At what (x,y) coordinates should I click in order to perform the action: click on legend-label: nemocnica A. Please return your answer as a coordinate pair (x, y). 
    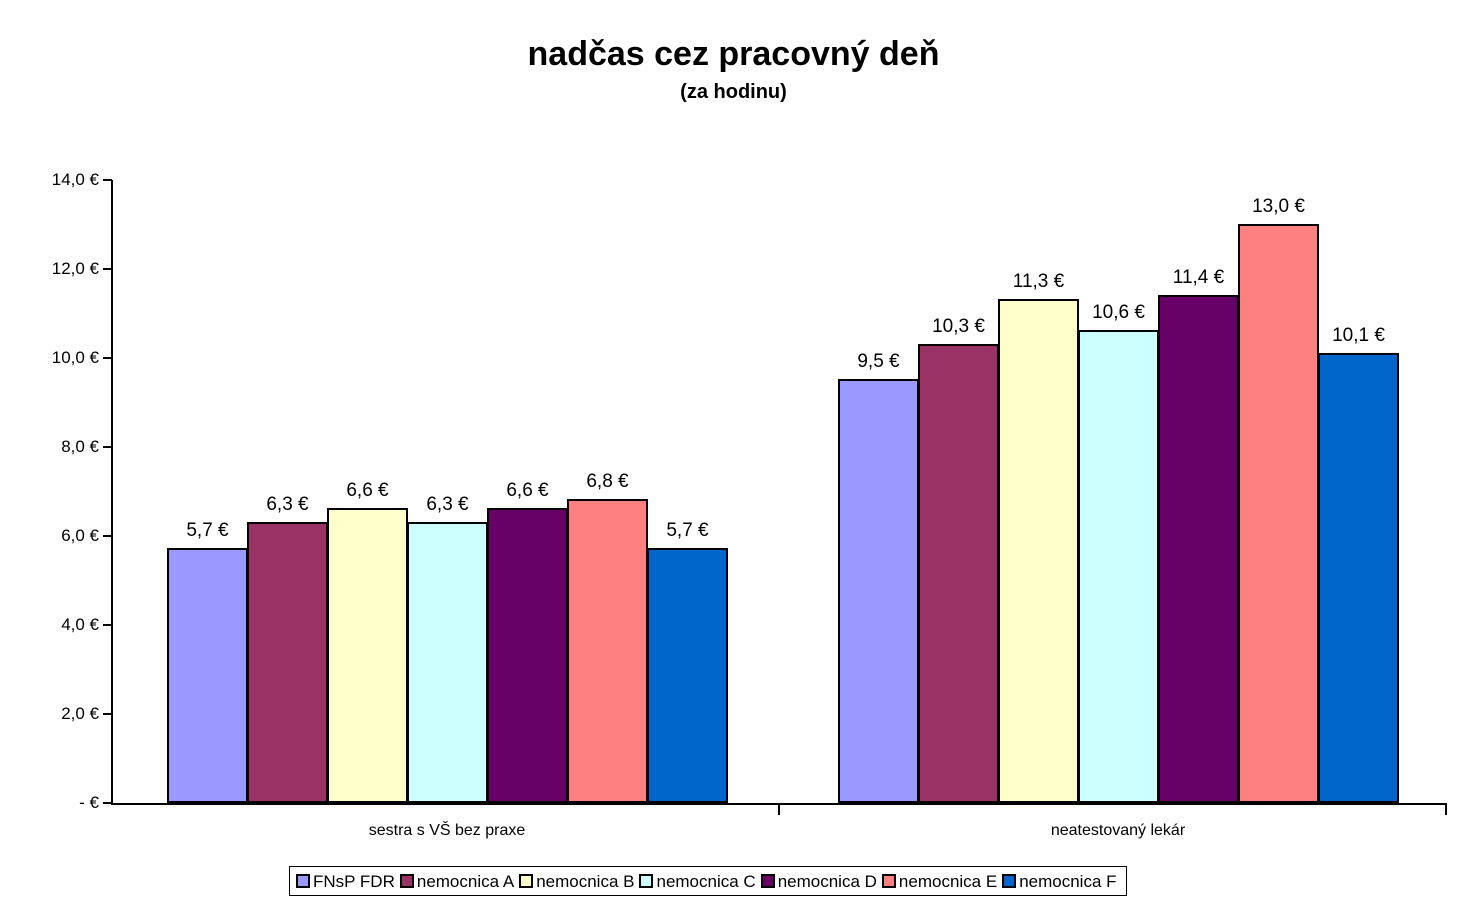
    Looking at the image, I should click on (465, 881).